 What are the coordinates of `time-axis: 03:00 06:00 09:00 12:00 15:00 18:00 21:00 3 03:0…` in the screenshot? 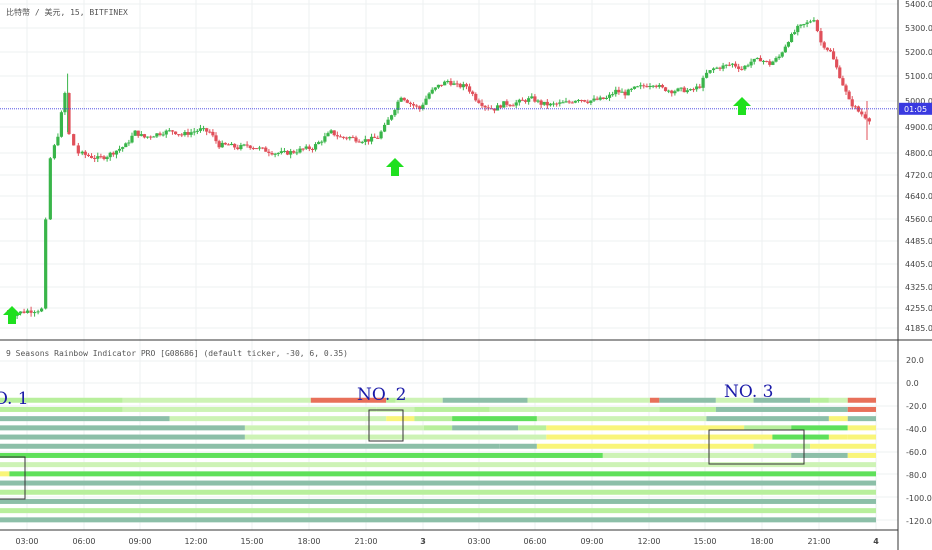 It's located at (447, 541).